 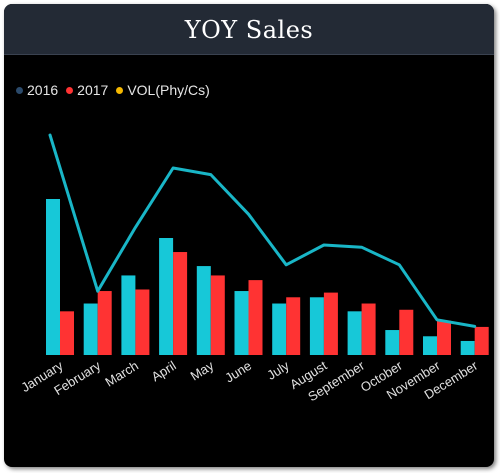 What do you see at coordinates (430, 345) in the screenshot?
I see `bar-2016-november` at bounding box center [430, 345].